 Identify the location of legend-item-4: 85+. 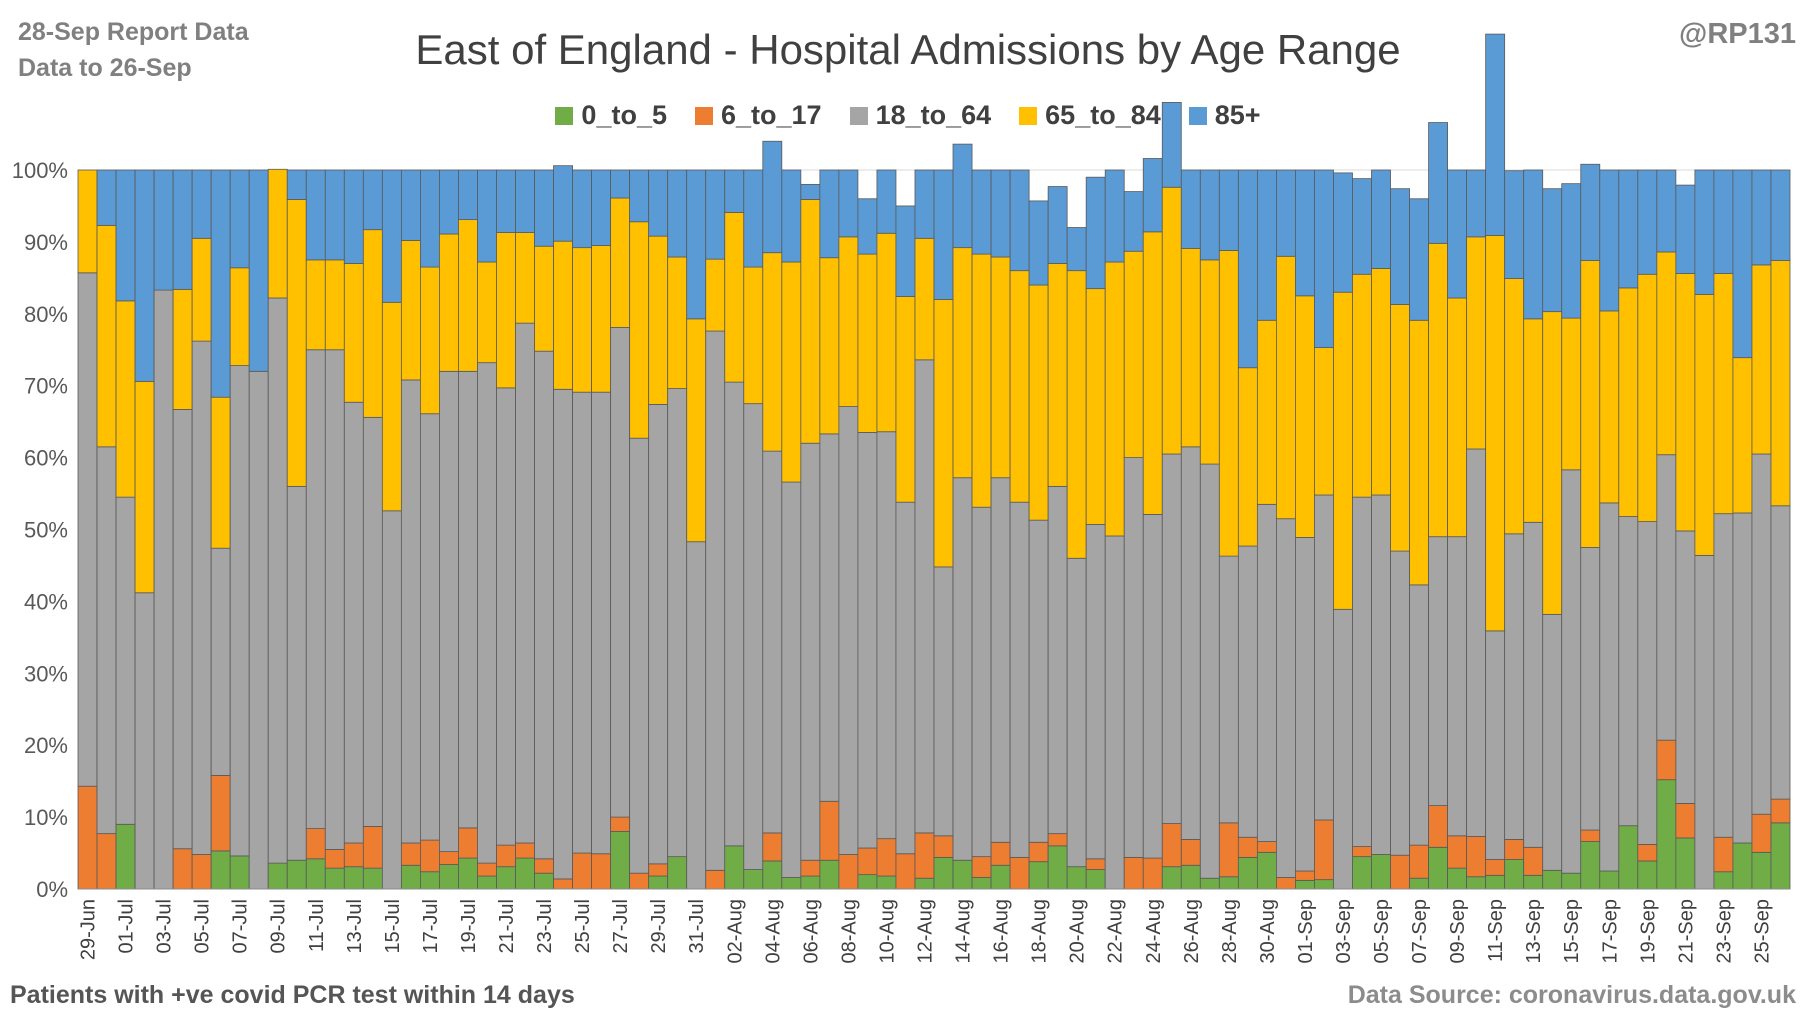
(1224, 115).